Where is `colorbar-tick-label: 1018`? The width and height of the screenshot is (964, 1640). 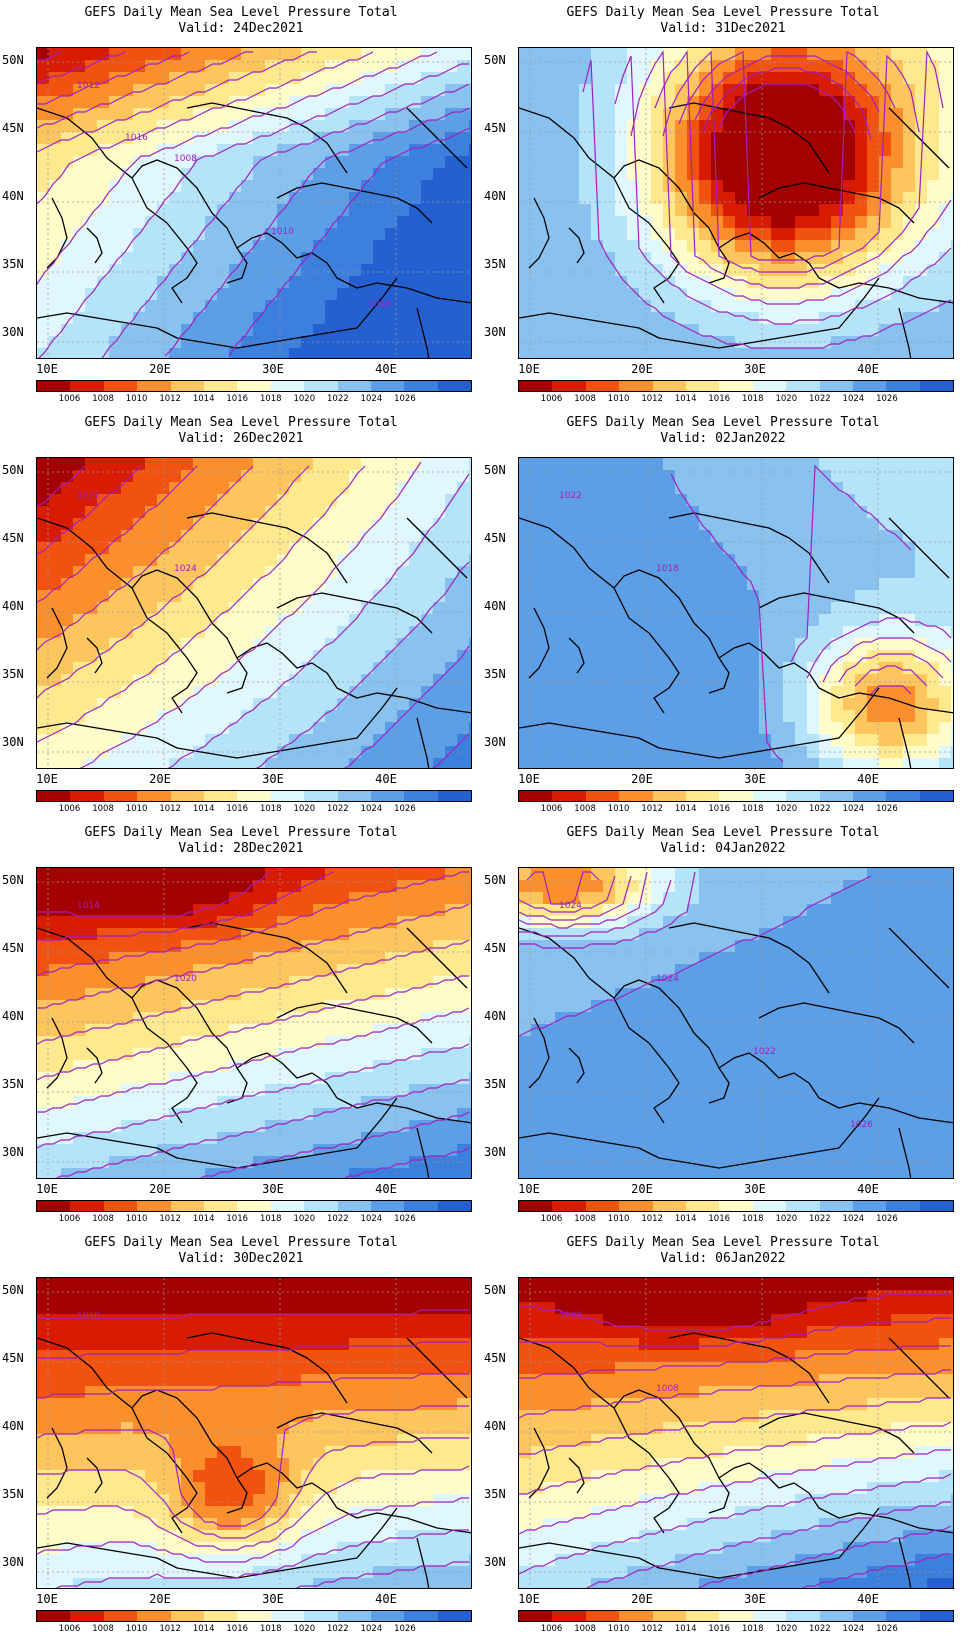 colorbar-tick-label: 1018 is located at coordinates (270, 809).